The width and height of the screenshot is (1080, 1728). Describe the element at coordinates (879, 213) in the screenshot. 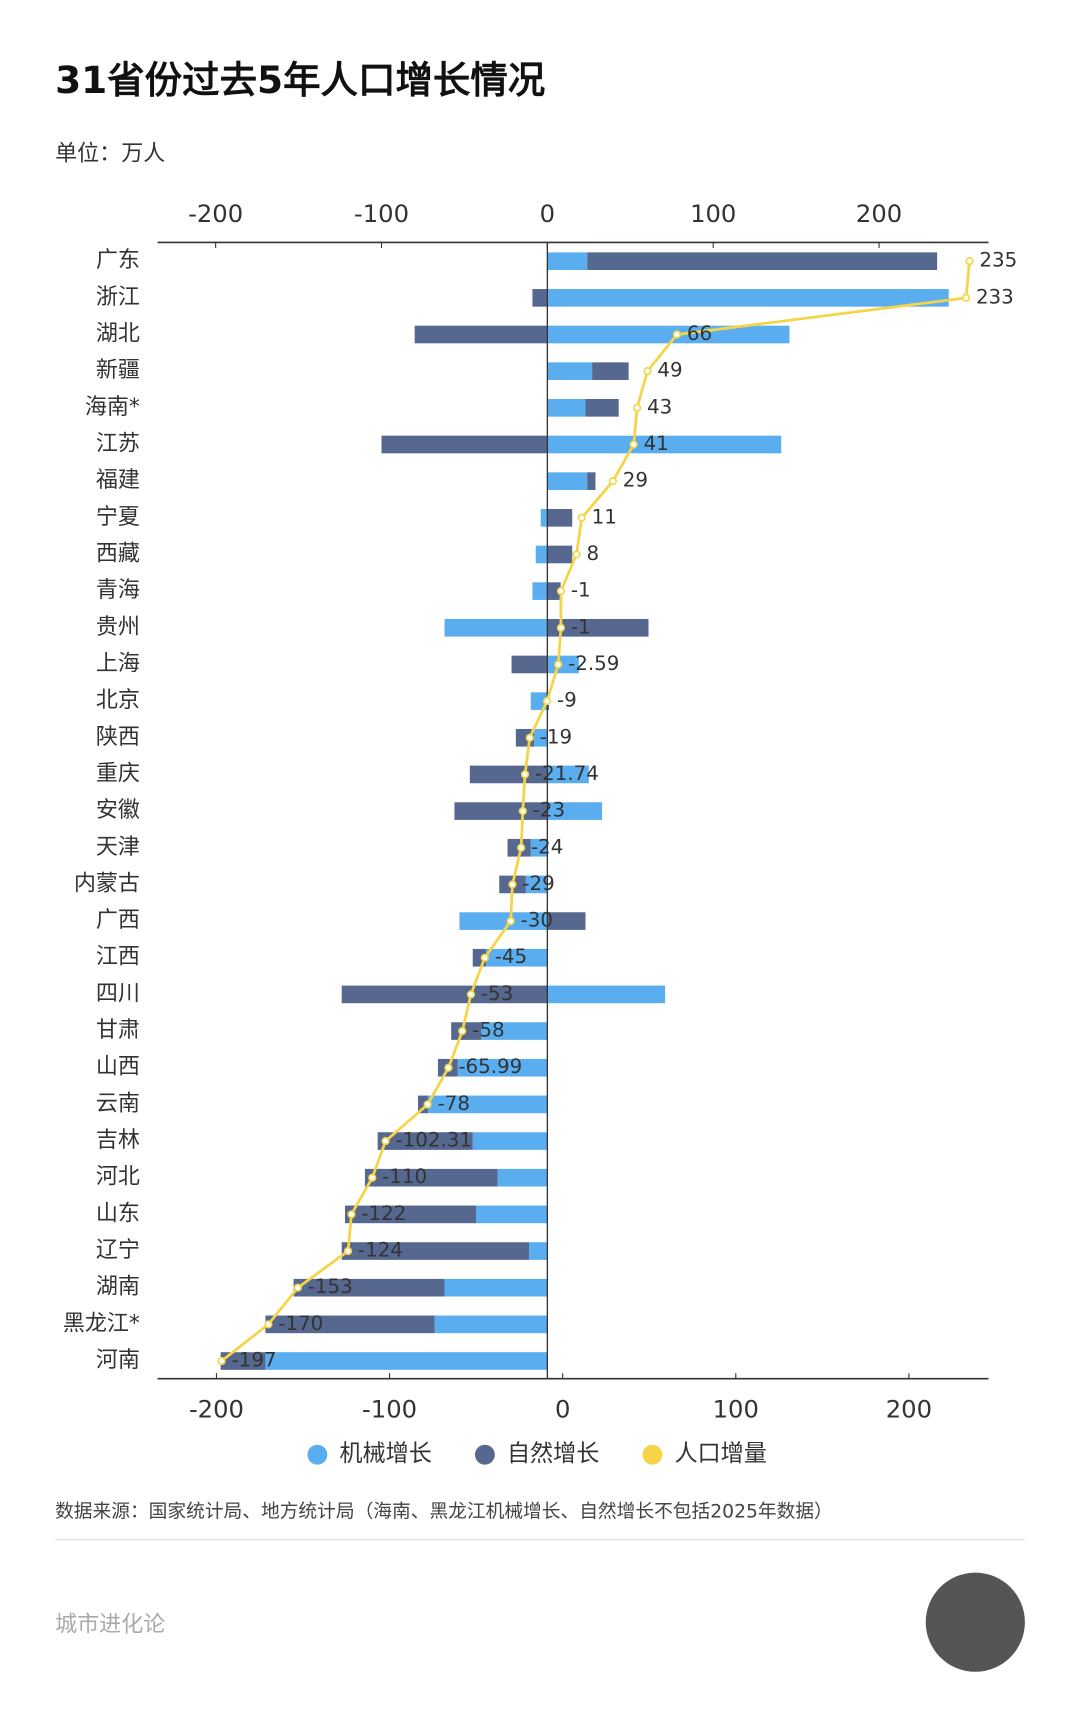

I see `x-tick-label: 200` at that location.